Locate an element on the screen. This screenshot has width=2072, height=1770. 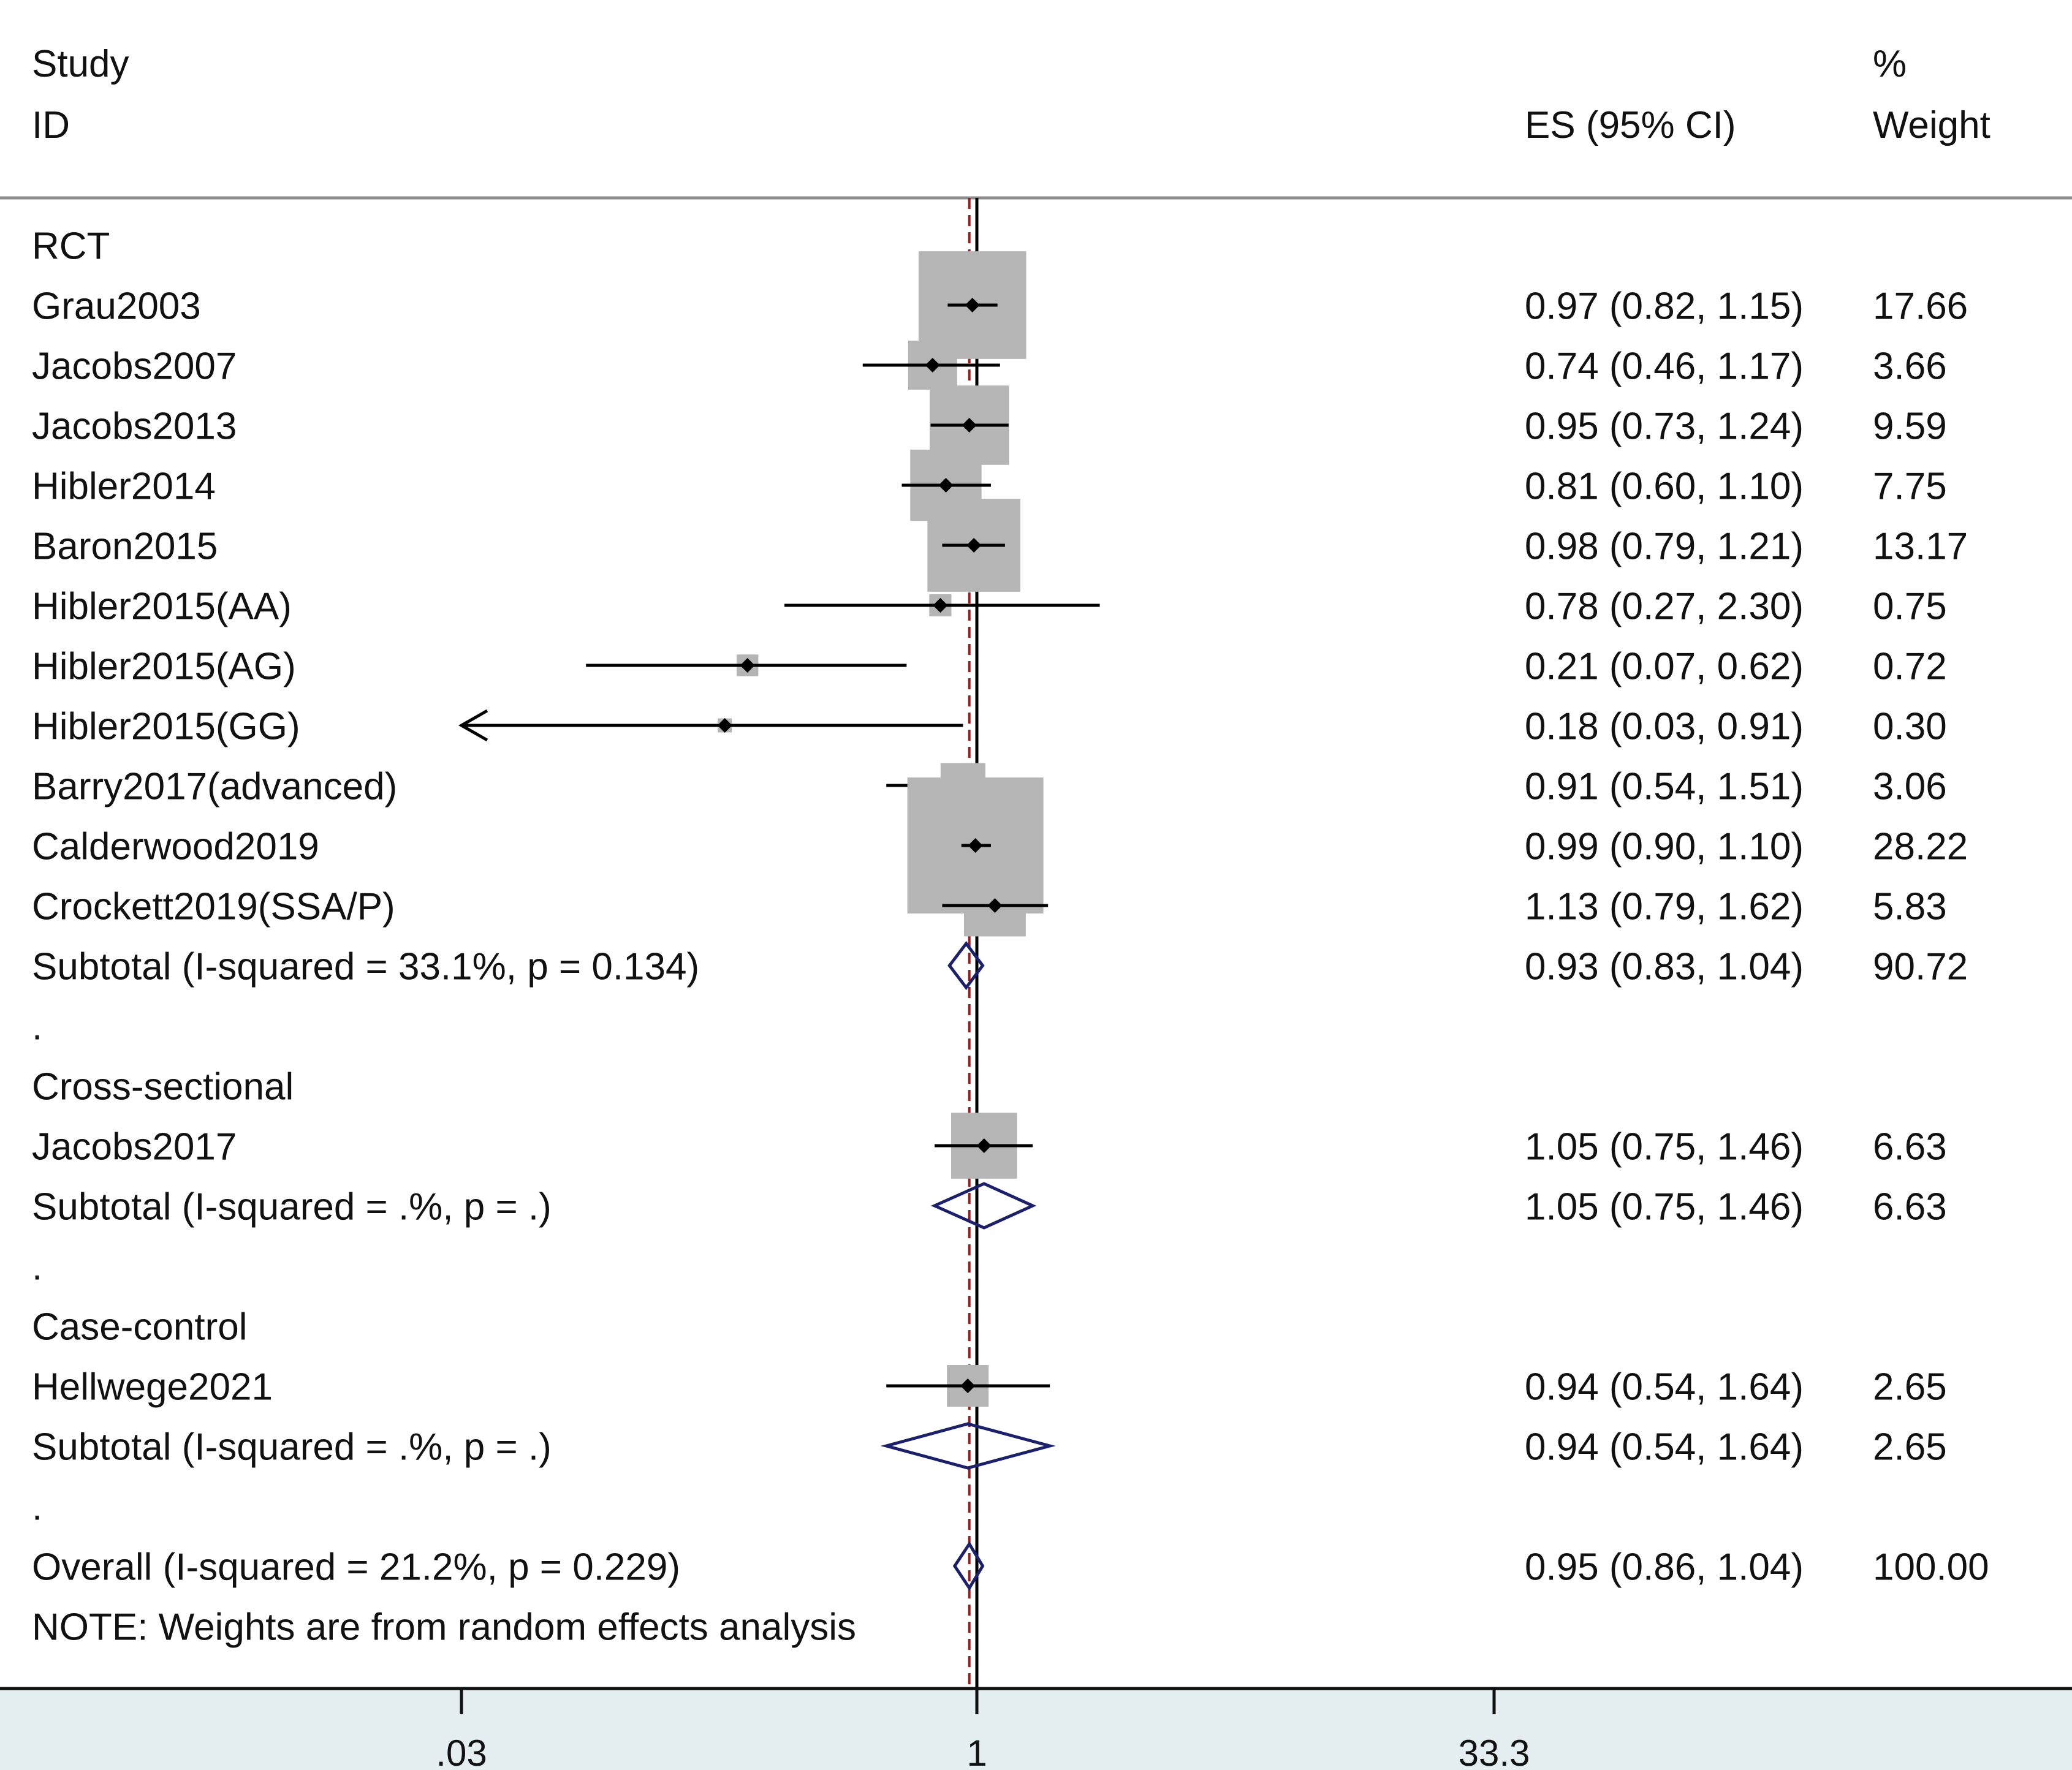
row-label: Subtotal (I-squared = 33.1%, p = 0.134) is located at coordinates (365, 966).